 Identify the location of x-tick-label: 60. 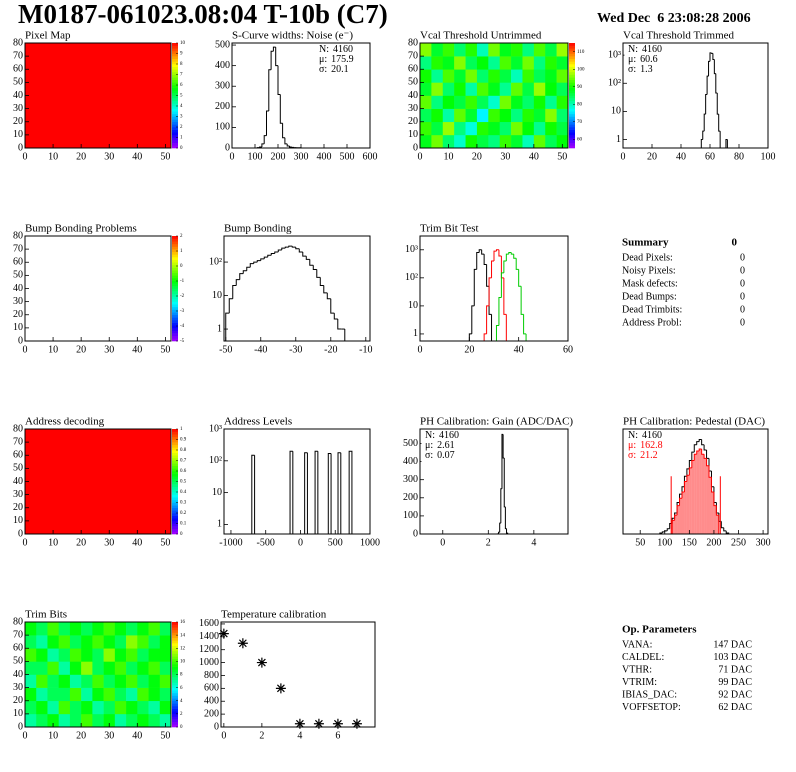
(710, 156).